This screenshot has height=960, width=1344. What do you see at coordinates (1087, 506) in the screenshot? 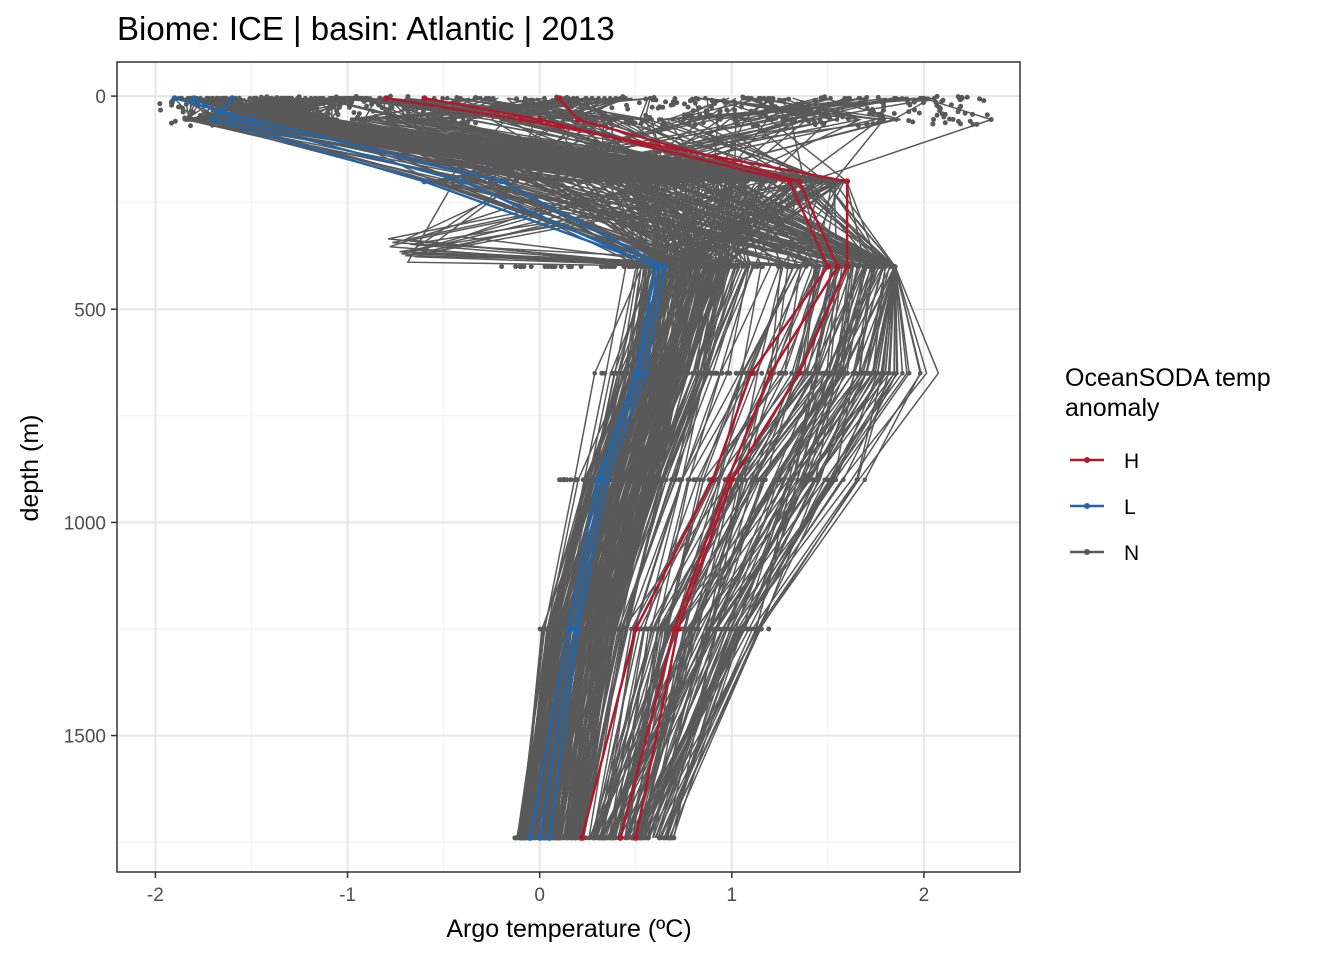
I see `legend-keys` at bounding box center [1087, 506].